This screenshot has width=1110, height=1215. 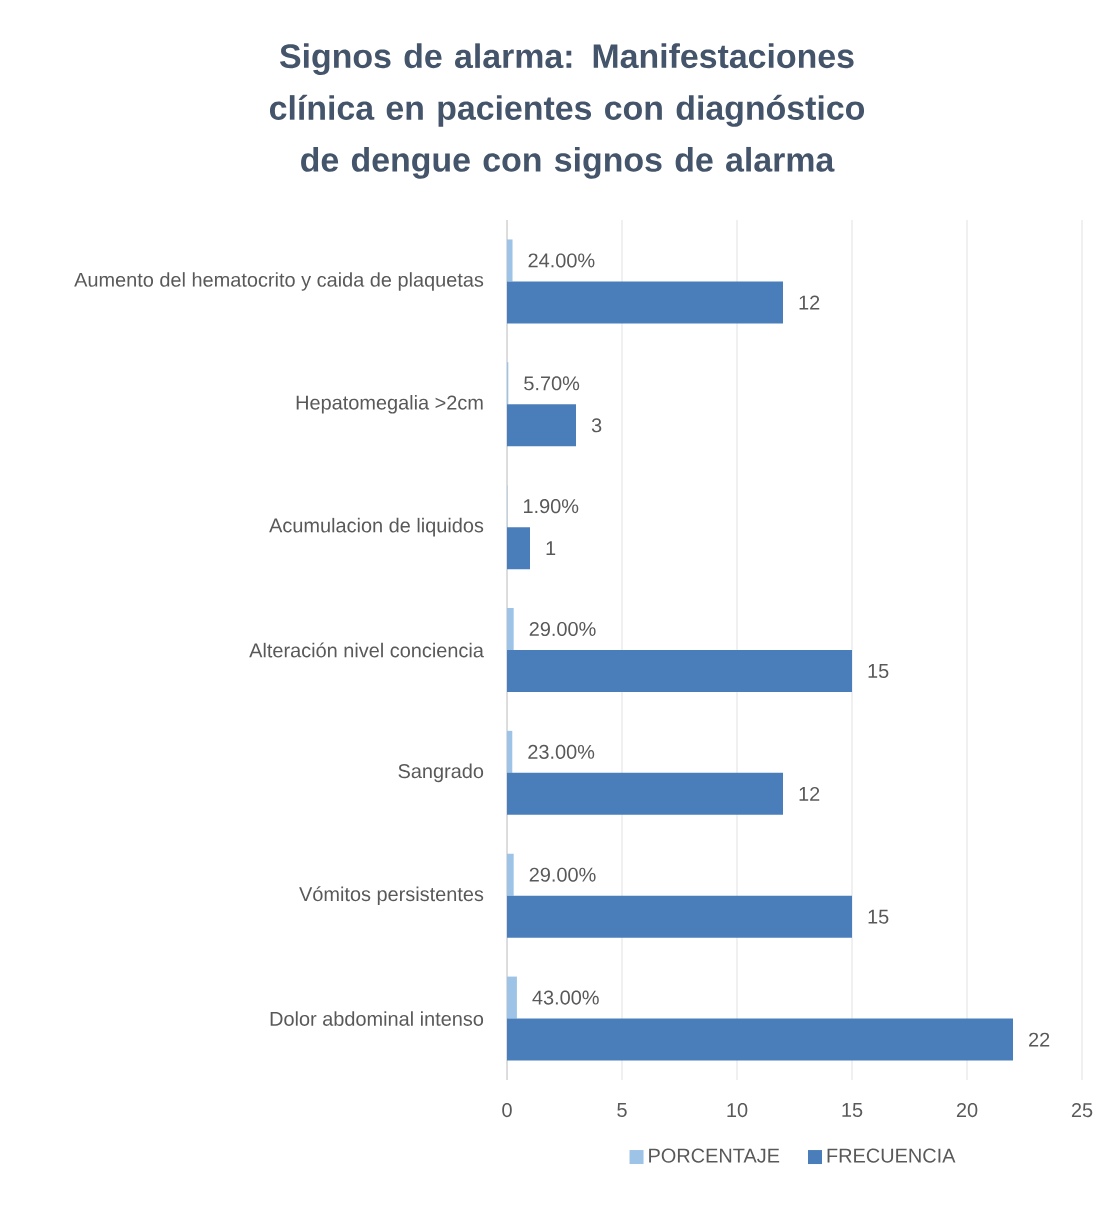 What do you see at coordinates (1082, 1110) in the screenshot?
I see `x-tick-label: 25` at bounding box center [1082, 1110].